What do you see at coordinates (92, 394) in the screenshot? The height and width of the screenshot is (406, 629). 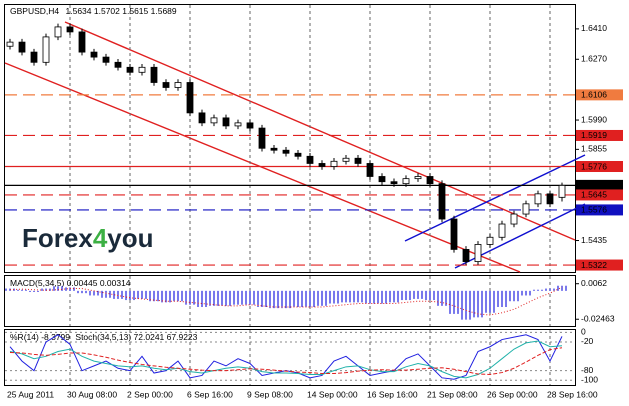 I see `x-tick-label: 30 Aug 08:00` at bounding box center [92, 394].